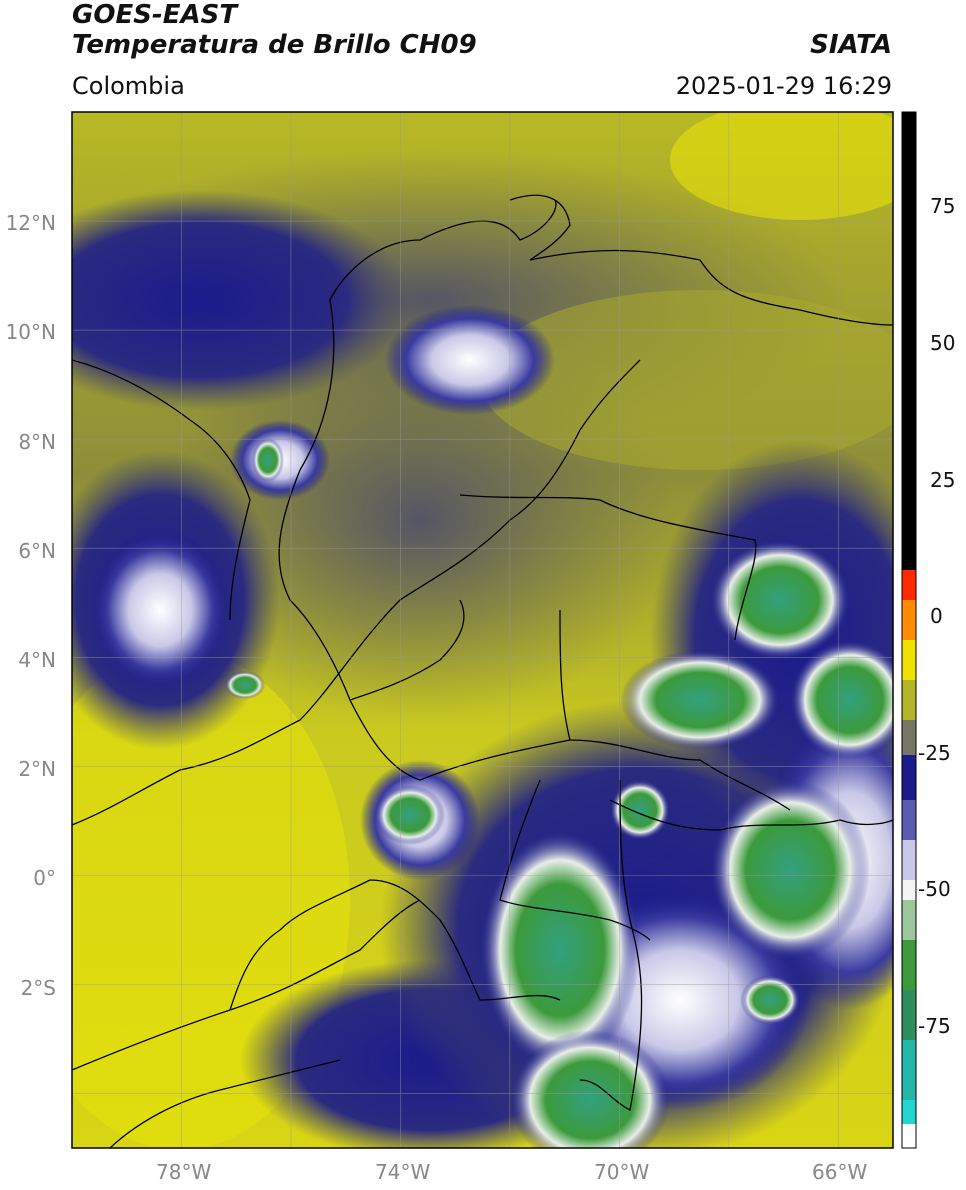 The width and height of the screenshot is (966, 1190). I want to click on lat-label-10N: 10°N, so click(30, 332).